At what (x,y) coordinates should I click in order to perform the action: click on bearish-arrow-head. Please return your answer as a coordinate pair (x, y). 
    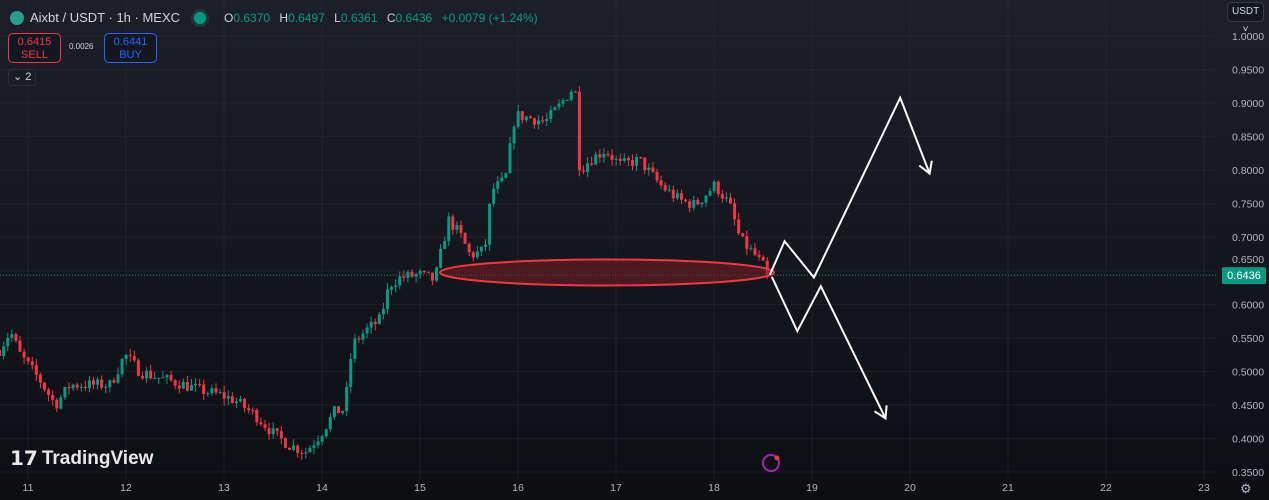
    Looking at the image, I should click on (881, 413).